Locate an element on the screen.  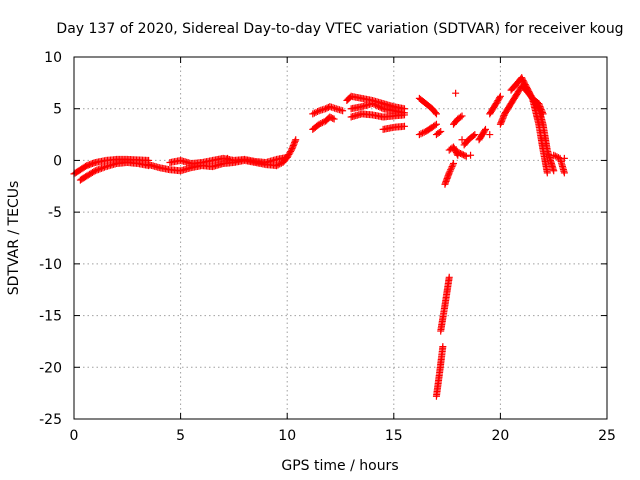
y-tick-label: -15 is located at coordinates (50, 317).